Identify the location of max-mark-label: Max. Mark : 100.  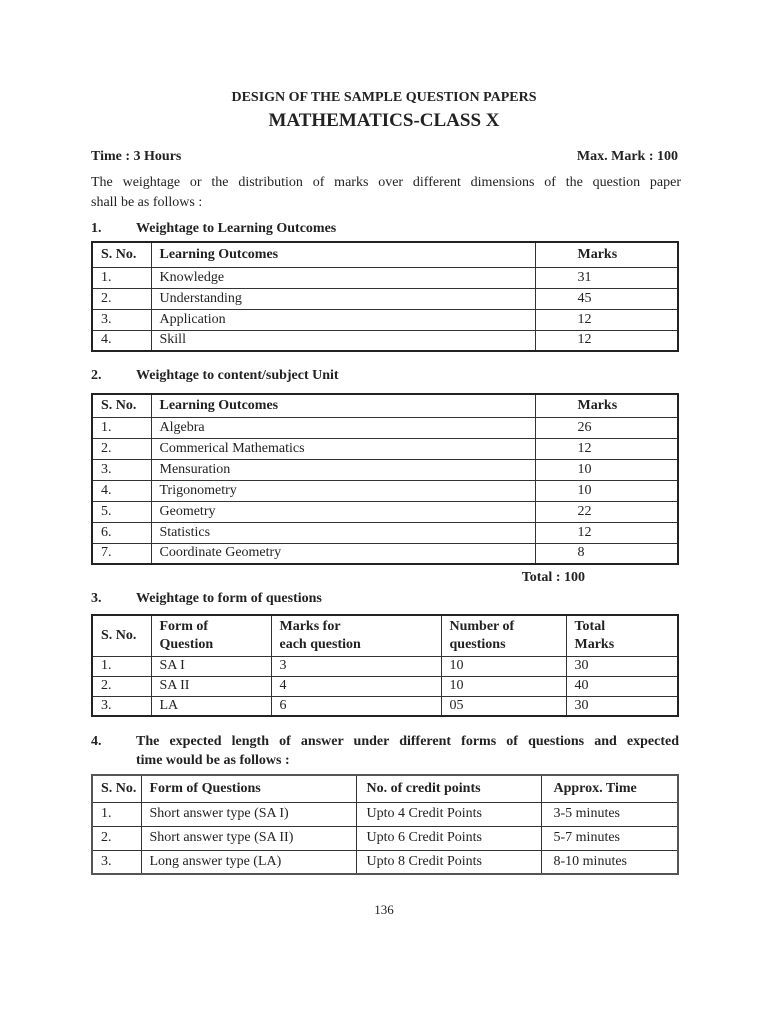
(627, 156).